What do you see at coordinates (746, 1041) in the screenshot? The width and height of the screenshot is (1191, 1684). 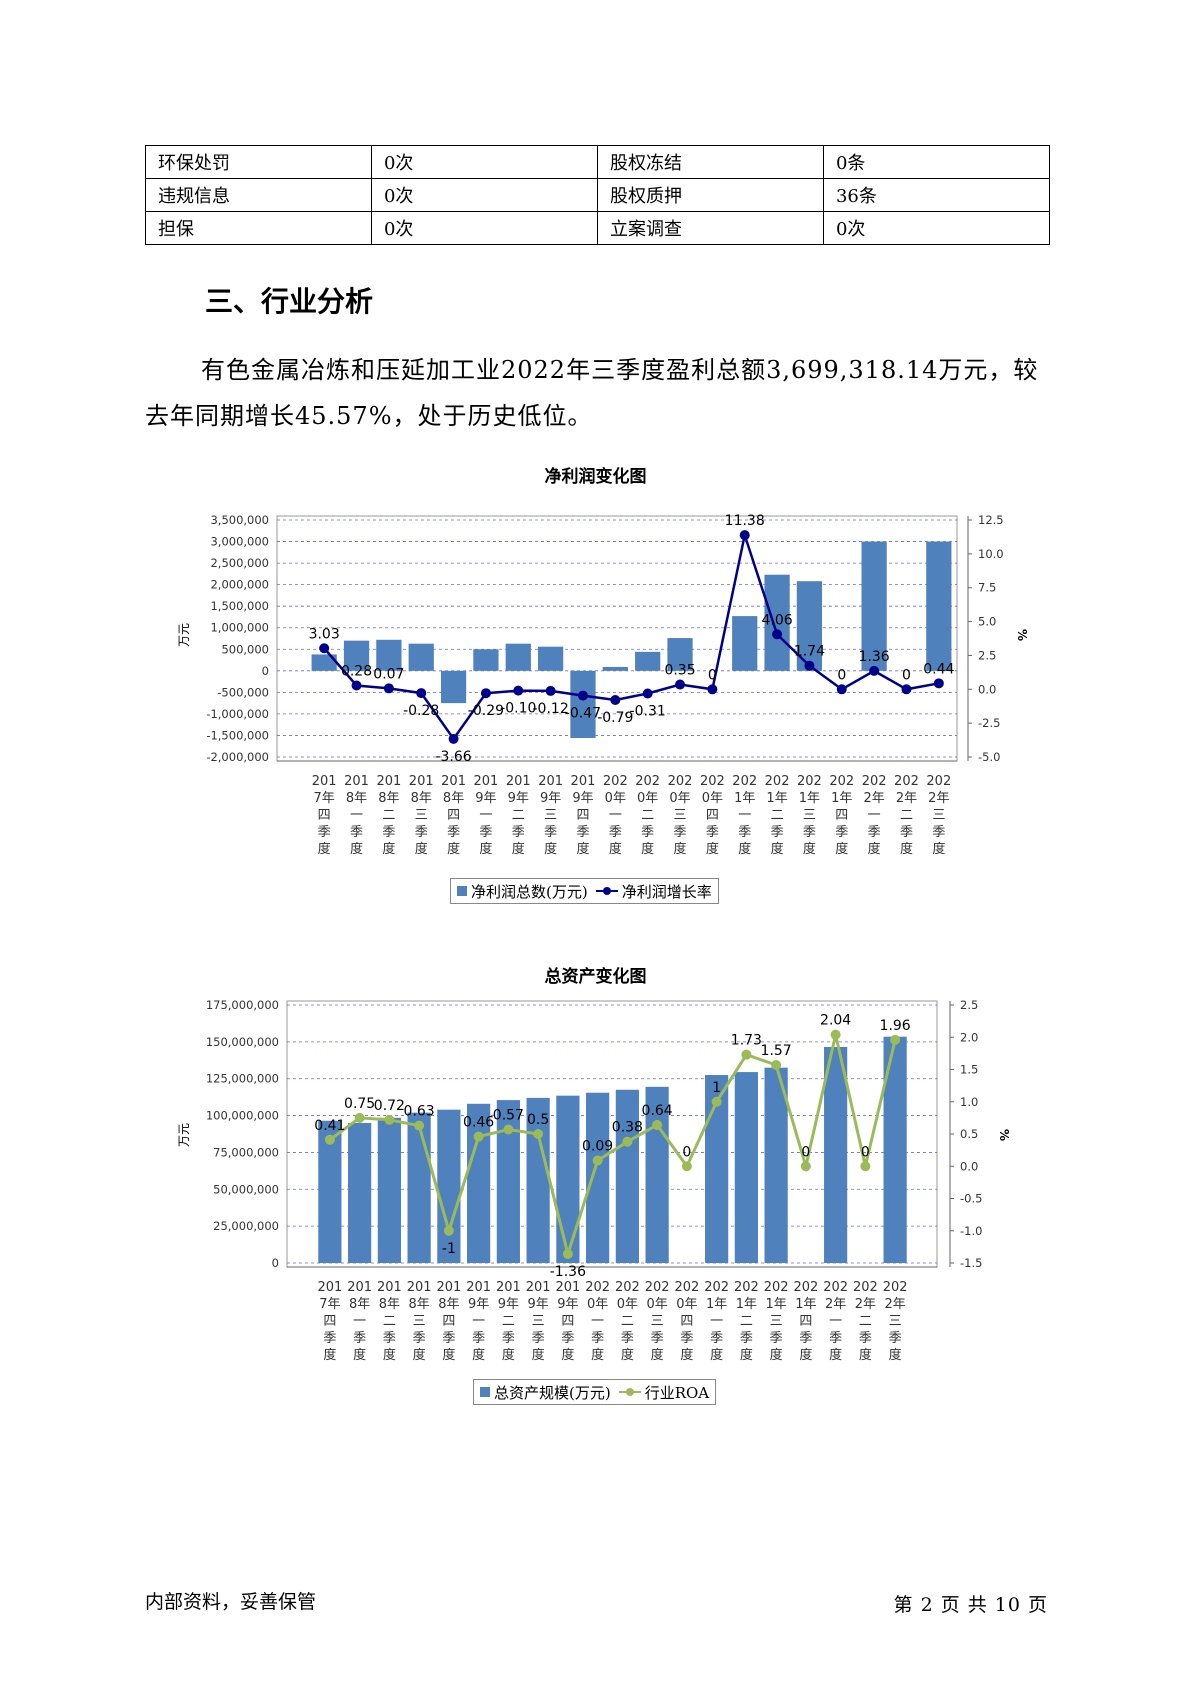 I see `data-label: 1.73` at bounding box center [746, 1041].